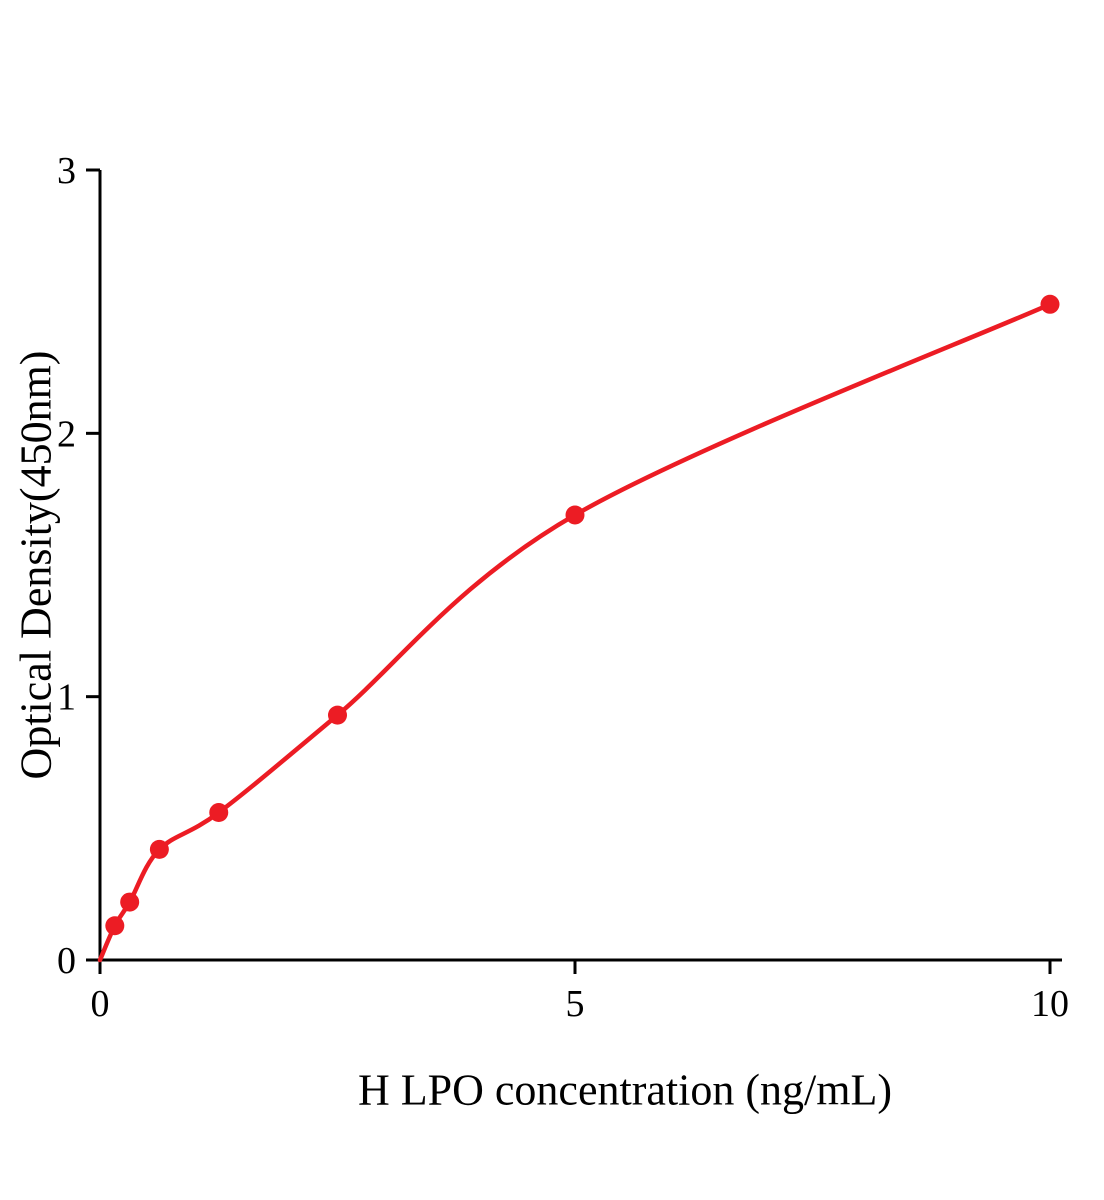 The image size is (1104, 1200). What do you see at coordinates (66, 171) in the screenshot?
I see `y-tick-label: 3` at bounding box center [66, 171].